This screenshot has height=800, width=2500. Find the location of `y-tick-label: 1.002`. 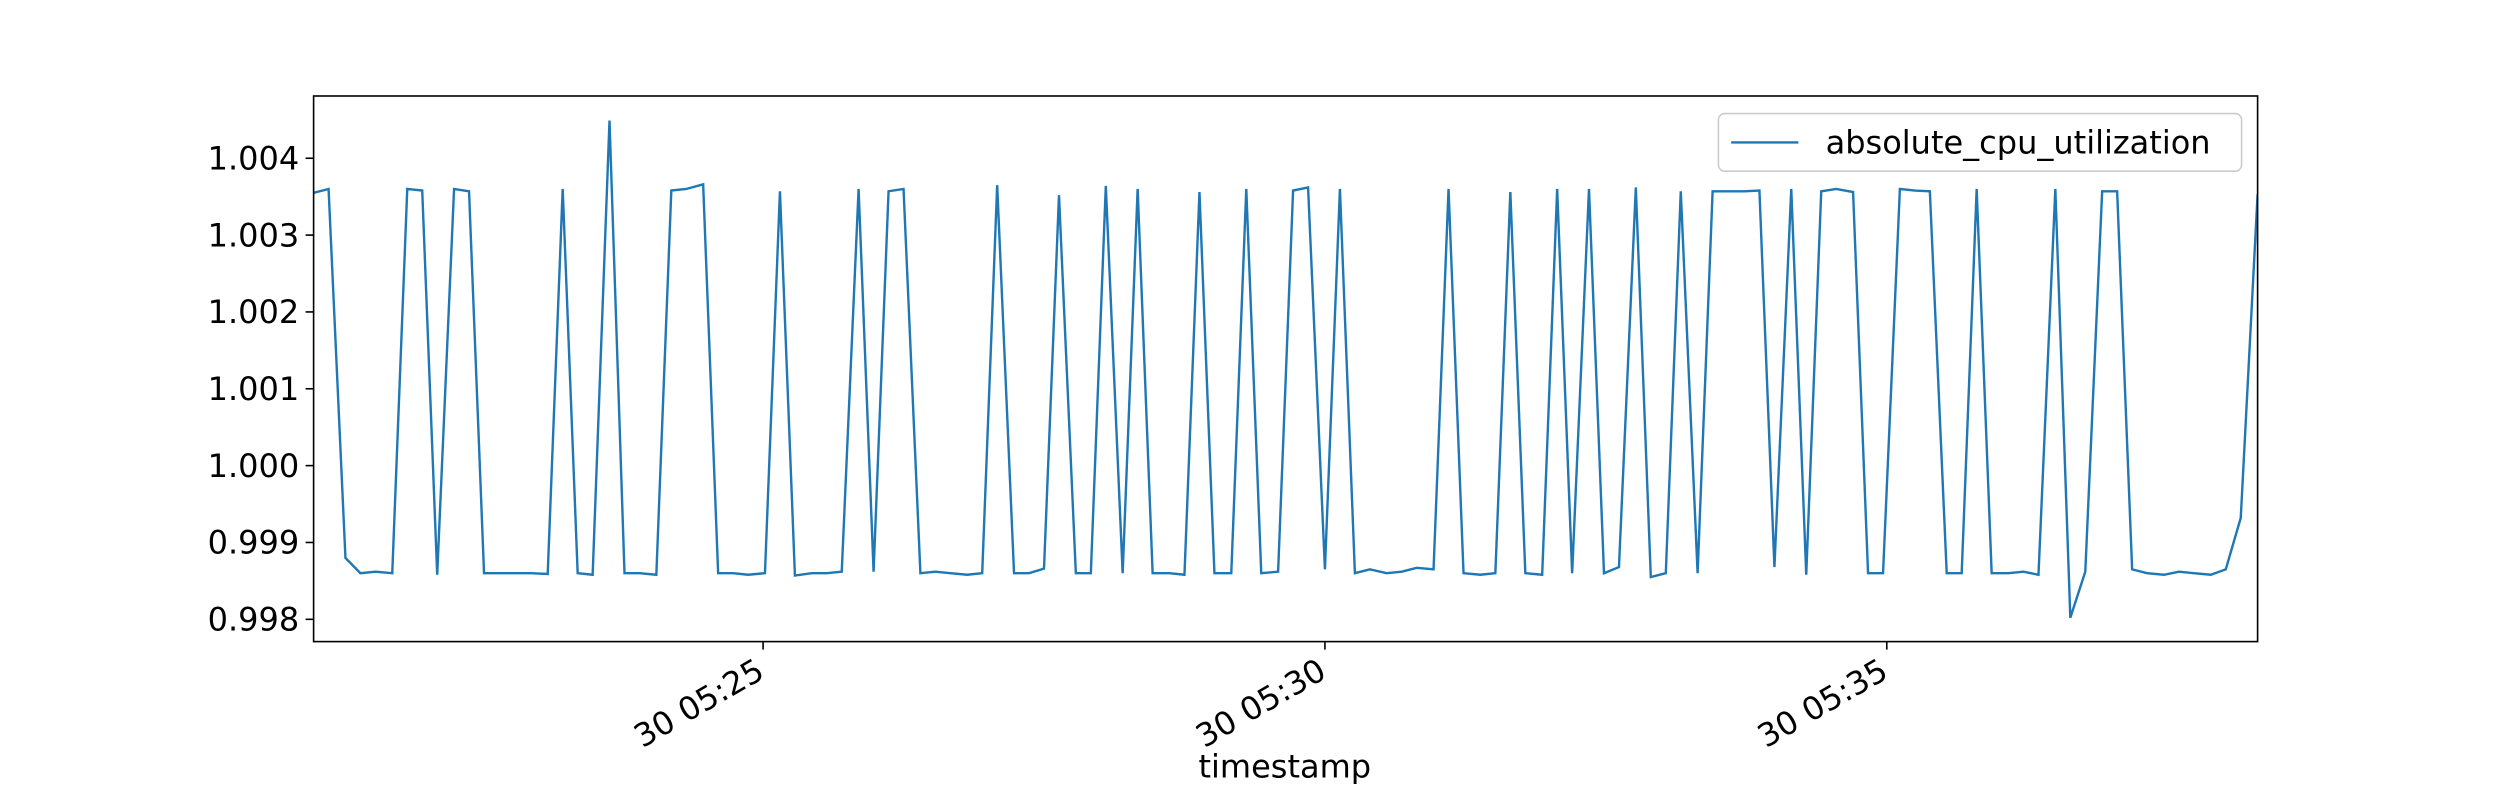

y-tick-label: 1.002 is located at coordinates (254, 312).